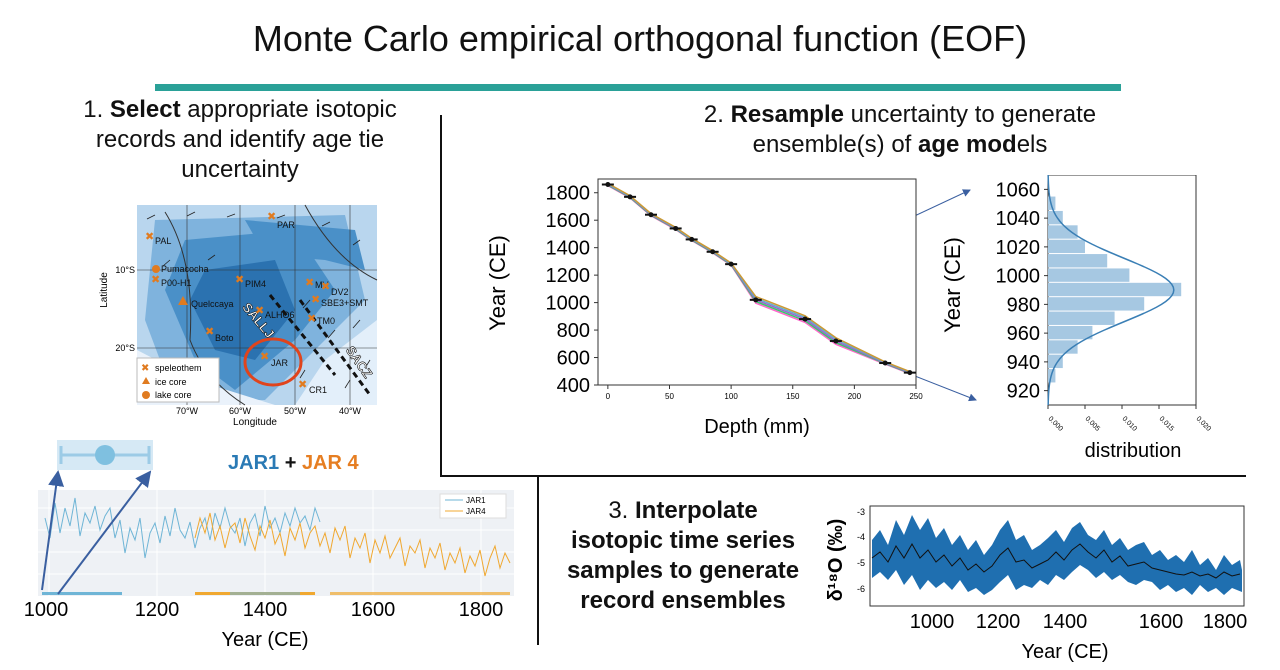 Image resolution: width=1280 pixels, height=670 pixels. I want to click on step2-rest: uncertainty to generate, so click(970, 114).